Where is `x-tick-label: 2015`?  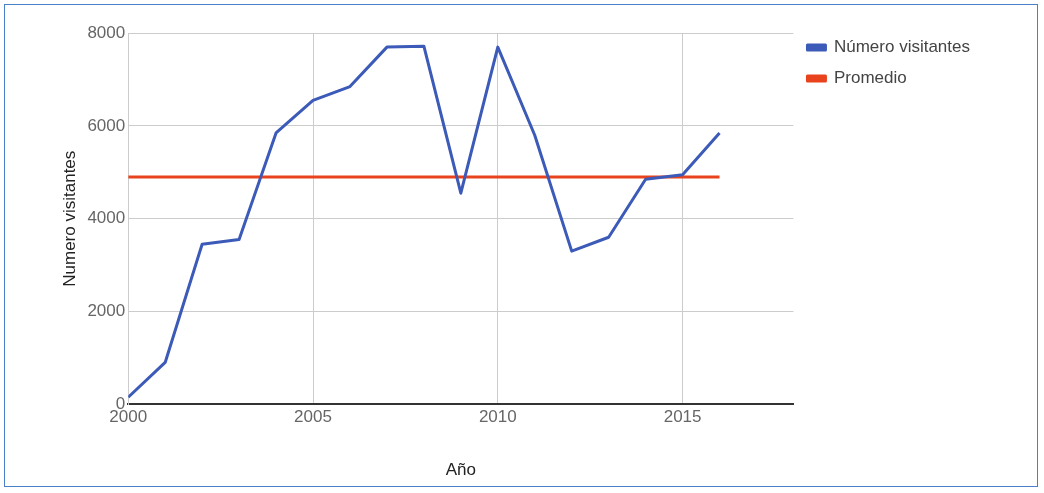 x-tick-label: 2015 is located at coordinates (682, 417).